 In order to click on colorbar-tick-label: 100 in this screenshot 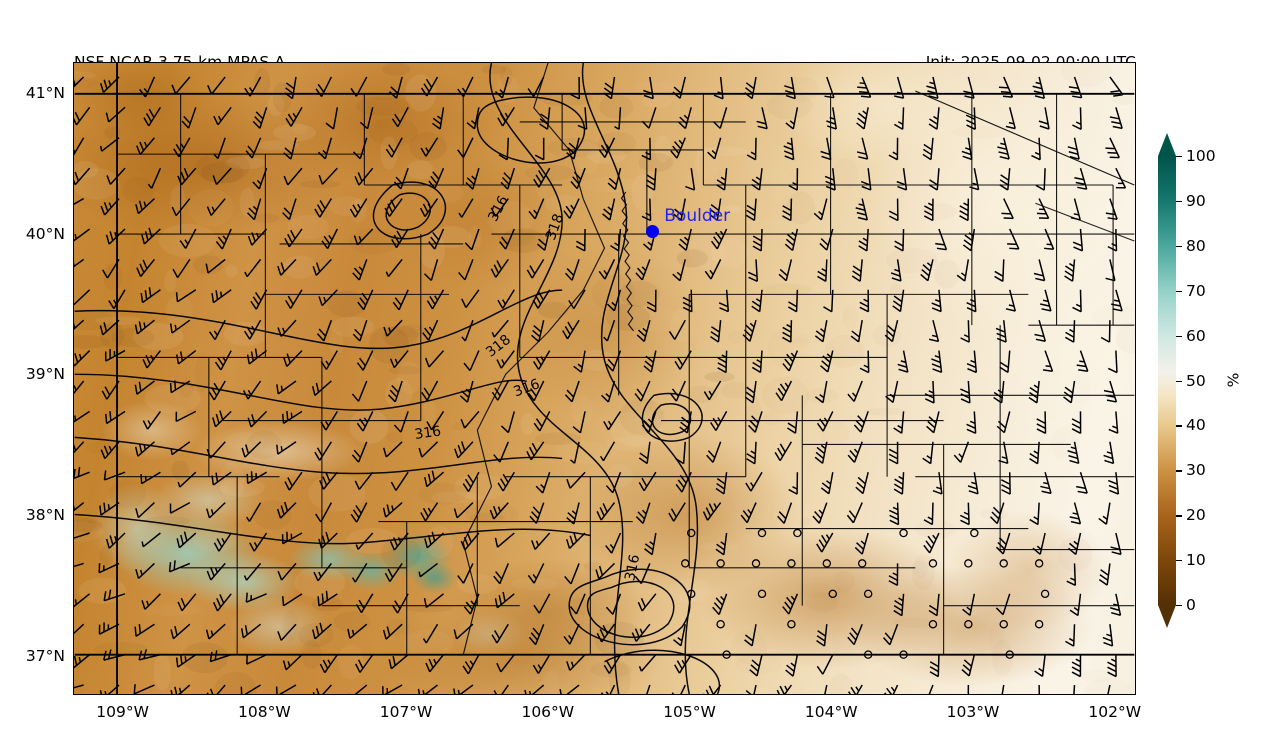, I will do `click(1201, 156)`.